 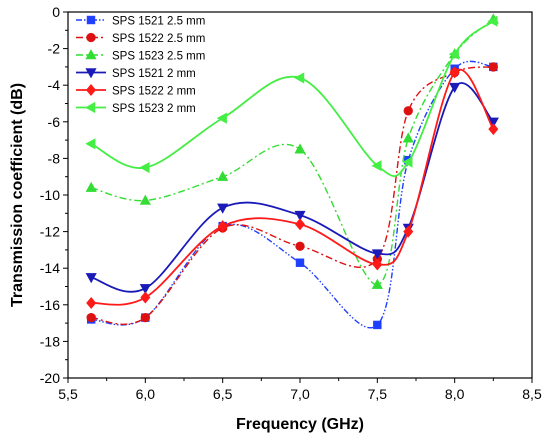 I want to click on legend-item: SPS 1522 2.5 mm, so click(x=140, y=38).